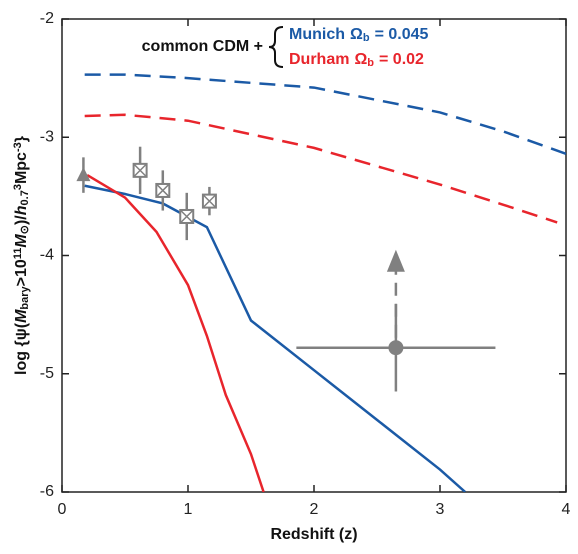 The width and height of the screenshot is (578, 554). I want to click on y-tick-label: -5, so click(47, 373).